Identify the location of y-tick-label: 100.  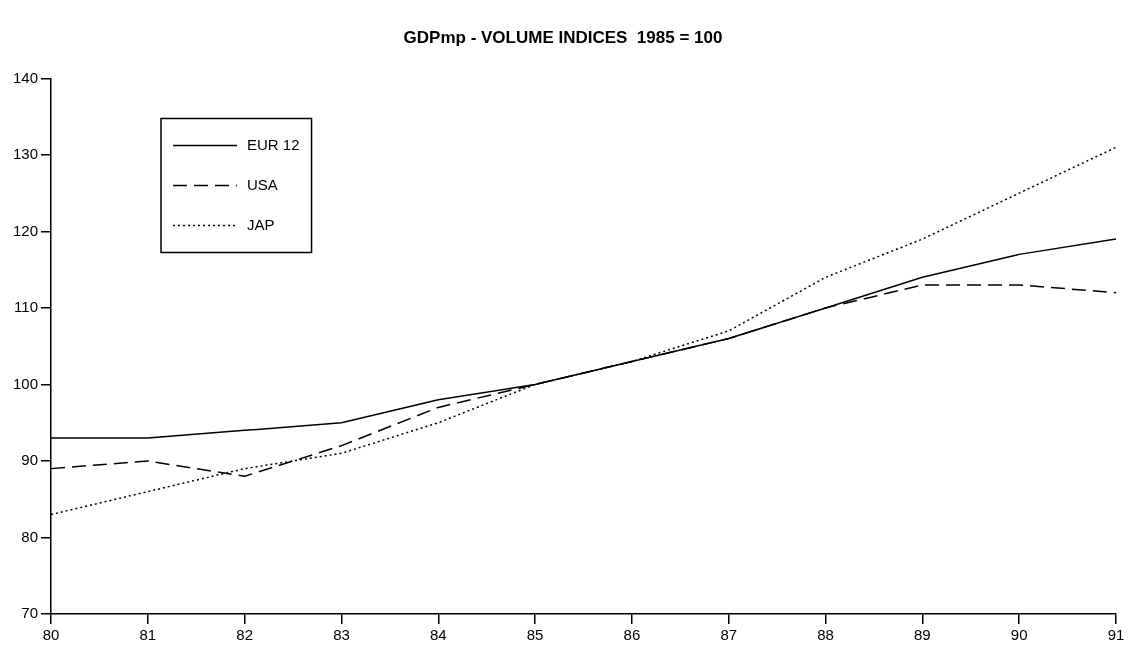
(26, 383).